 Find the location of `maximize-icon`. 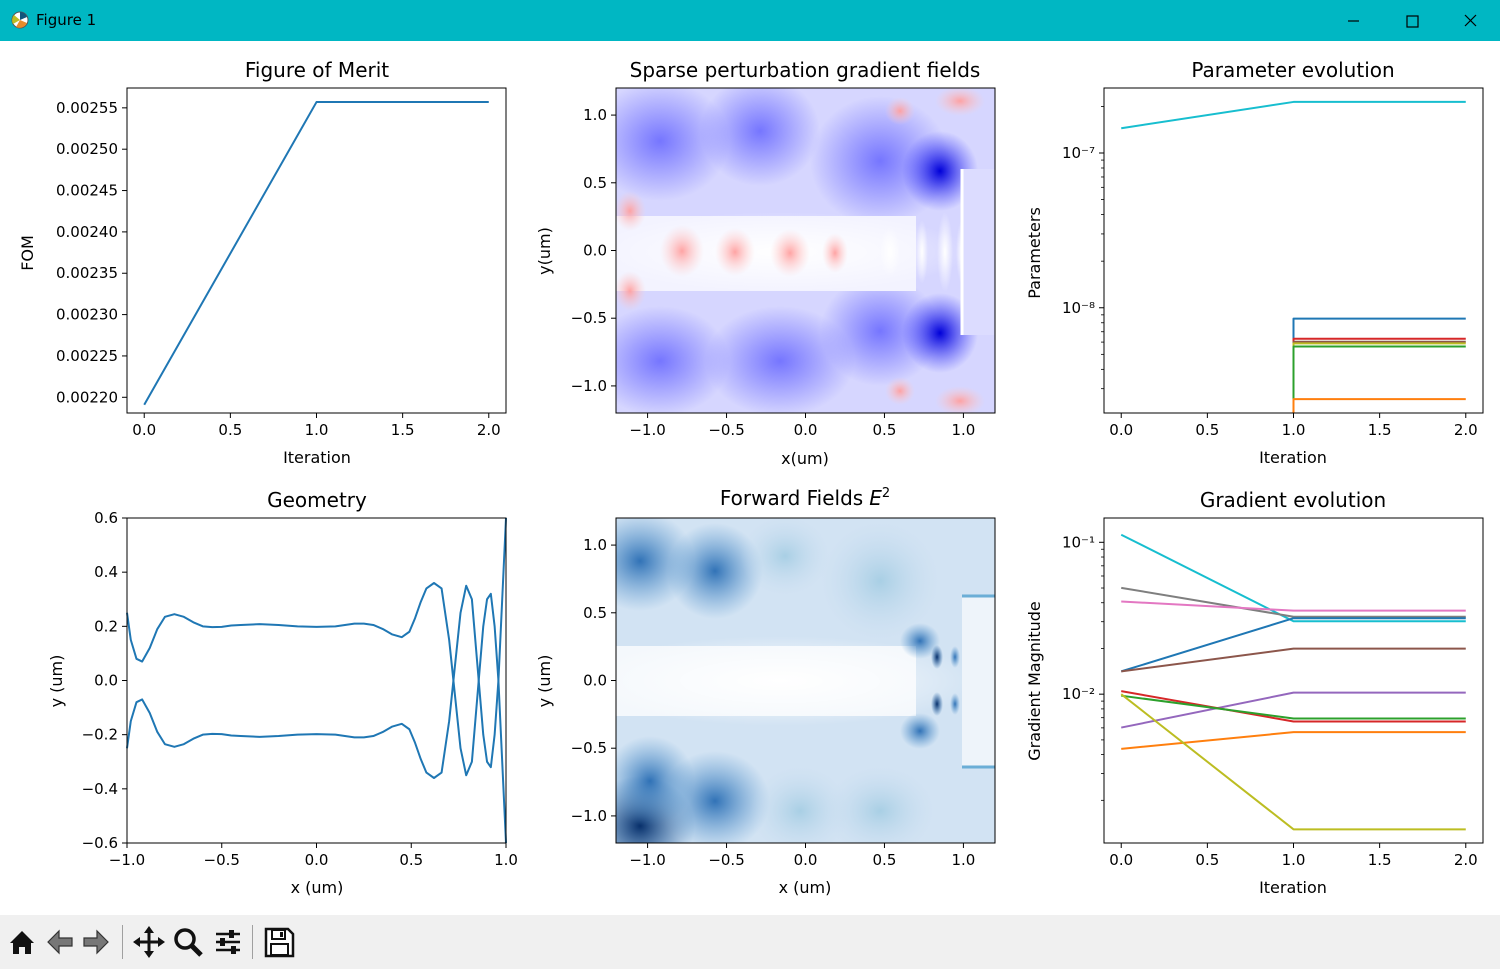

maximize-icon is located at coordinates (1412, 21).